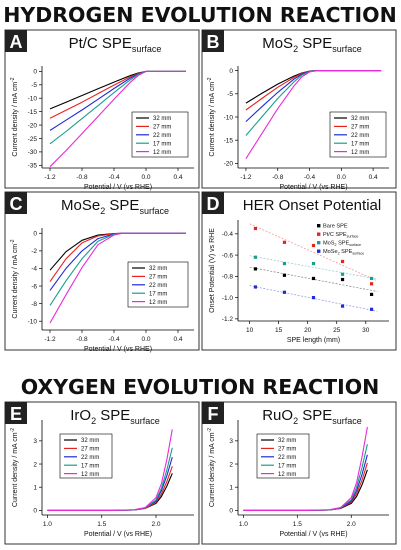  Describe the element at coordinates (34, 269) in the screenshot. I see `y-tick-label: -4` at that location.